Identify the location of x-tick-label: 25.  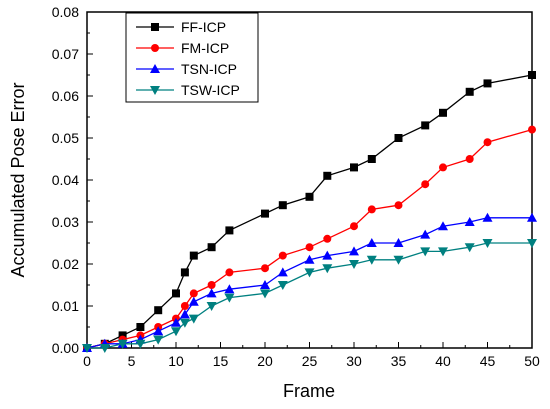
(310, 361).